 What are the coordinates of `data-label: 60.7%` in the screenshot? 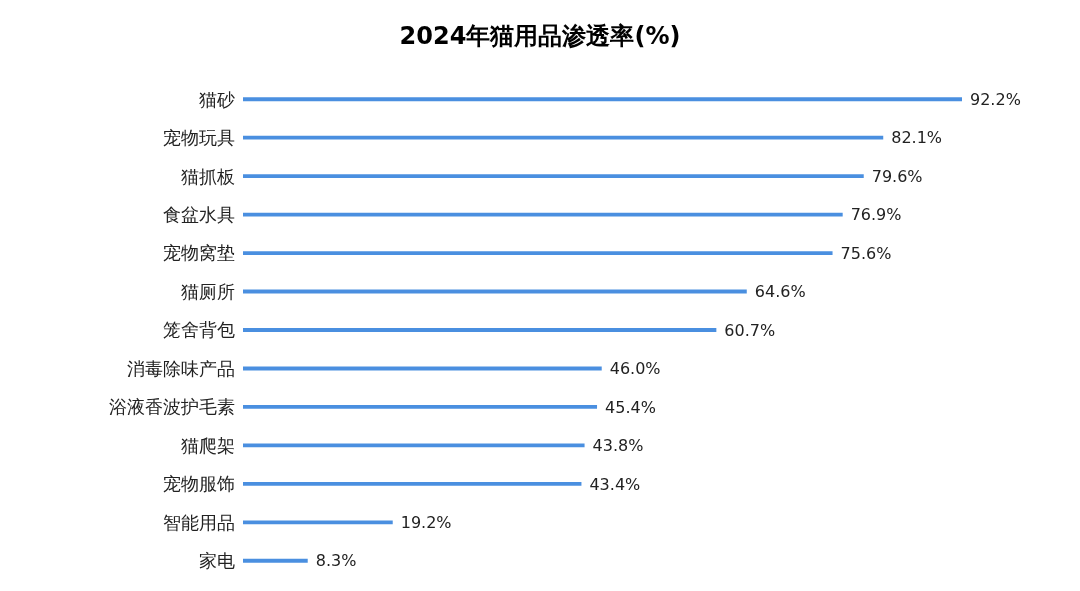 It's located at (750, 330).